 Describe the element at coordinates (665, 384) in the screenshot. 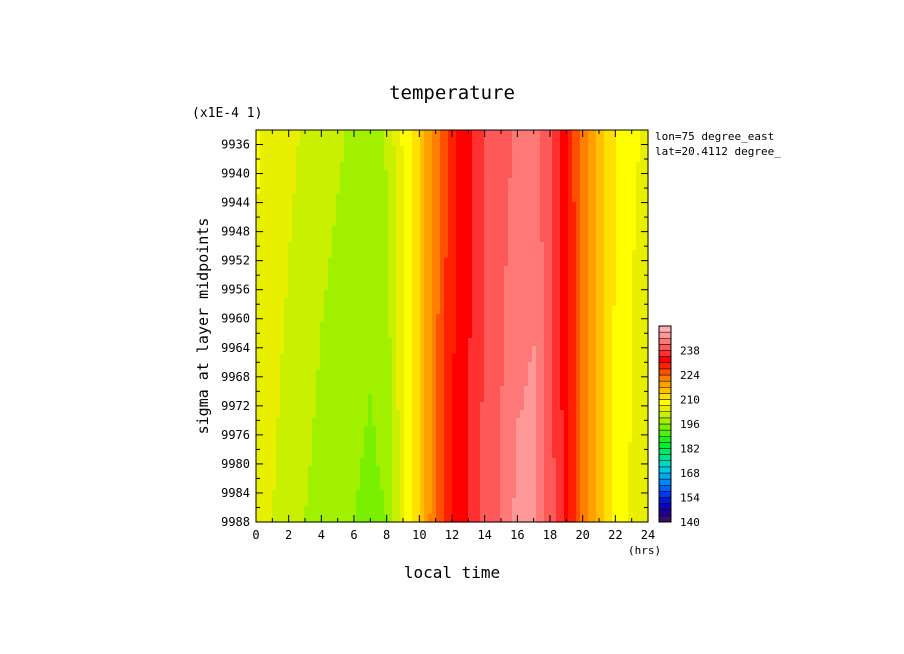

I see `colorbar-swatch` at that location.